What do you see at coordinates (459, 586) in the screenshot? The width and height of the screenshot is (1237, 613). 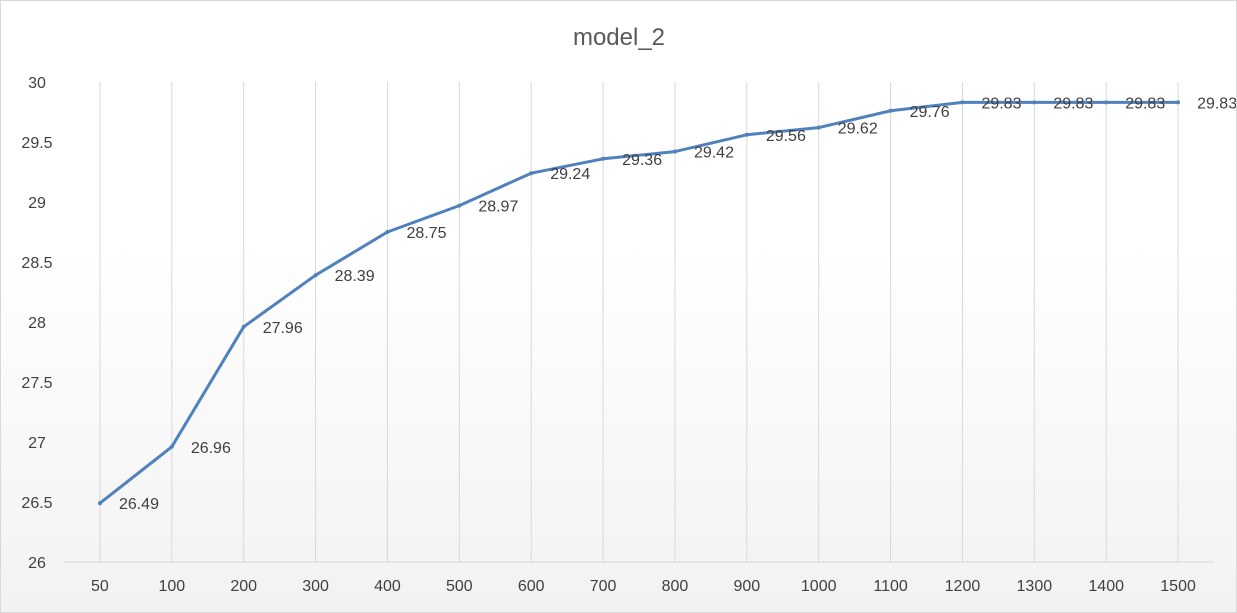 I see `x-tick-label: 500` at bounding box center [459, 586].